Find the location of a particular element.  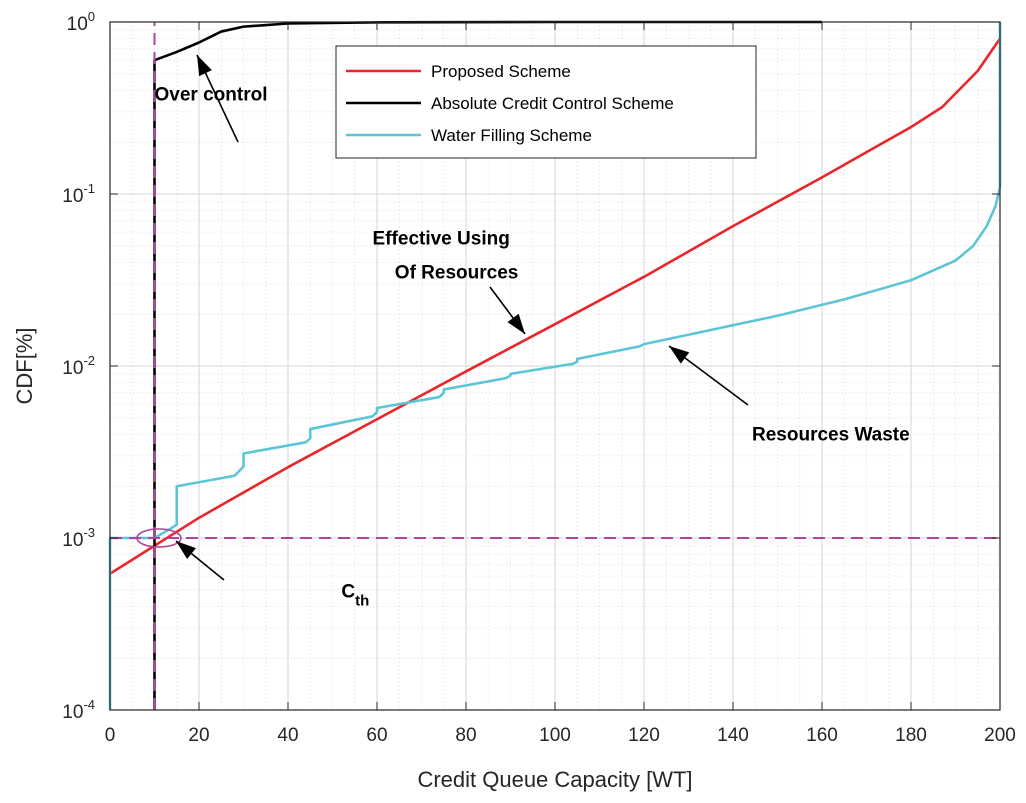

x-tick-label: 160 is located at coordinates (822, 735).